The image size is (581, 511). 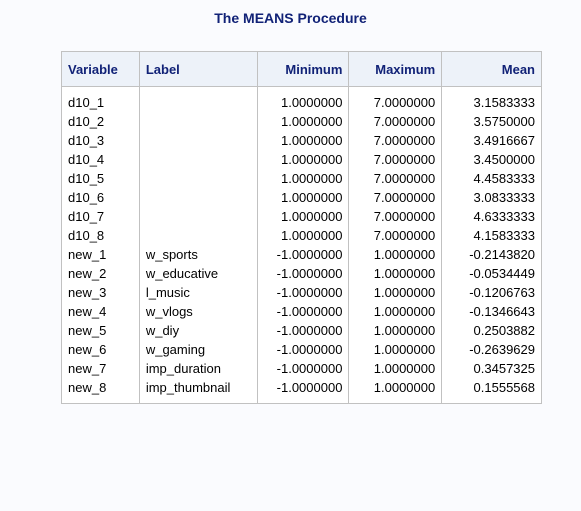 What do you see at coordinates (491, 178) in the screenshot?
I see `cell-mean: 4.4583333` at bounding box center [491, 178].